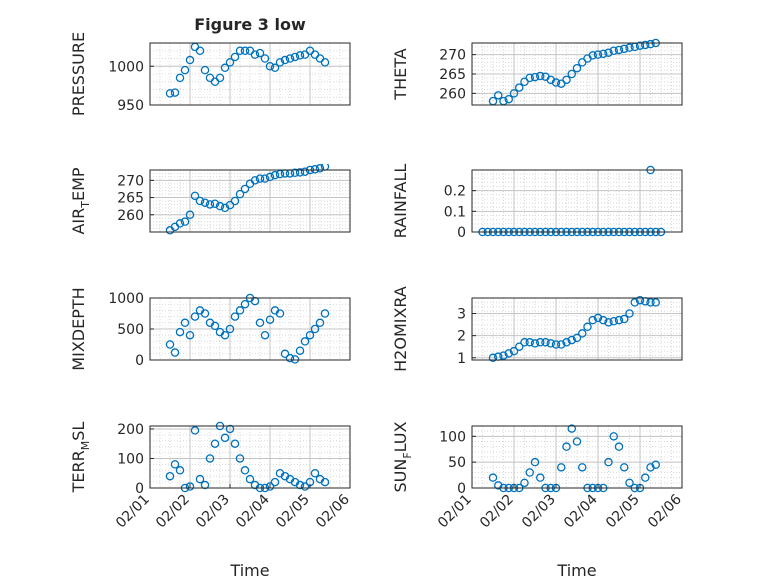 Image resolution: width=778 pixels, height=583 pixels. I want to click on y-tick-label: 265, so click(452, 75).